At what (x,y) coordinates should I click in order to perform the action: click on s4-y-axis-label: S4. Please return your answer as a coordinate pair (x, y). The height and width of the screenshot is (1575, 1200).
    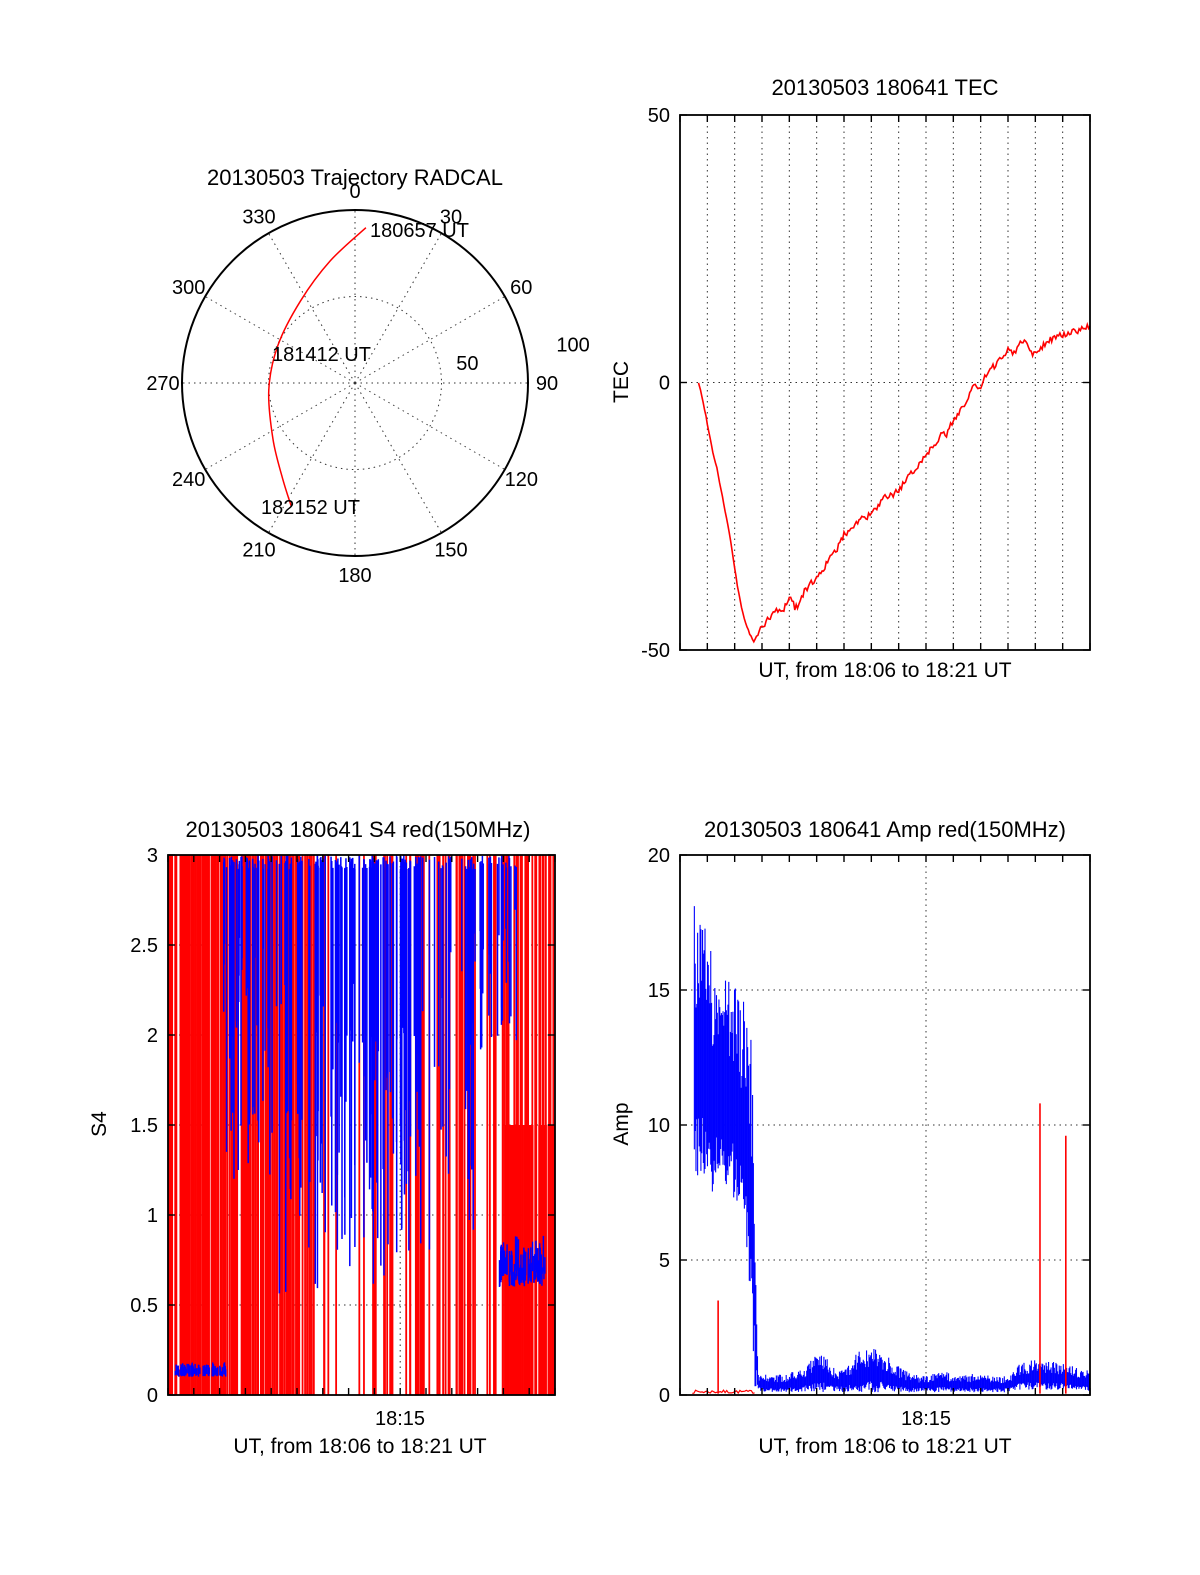
    Looking at the image, I should click on (99, 1124).